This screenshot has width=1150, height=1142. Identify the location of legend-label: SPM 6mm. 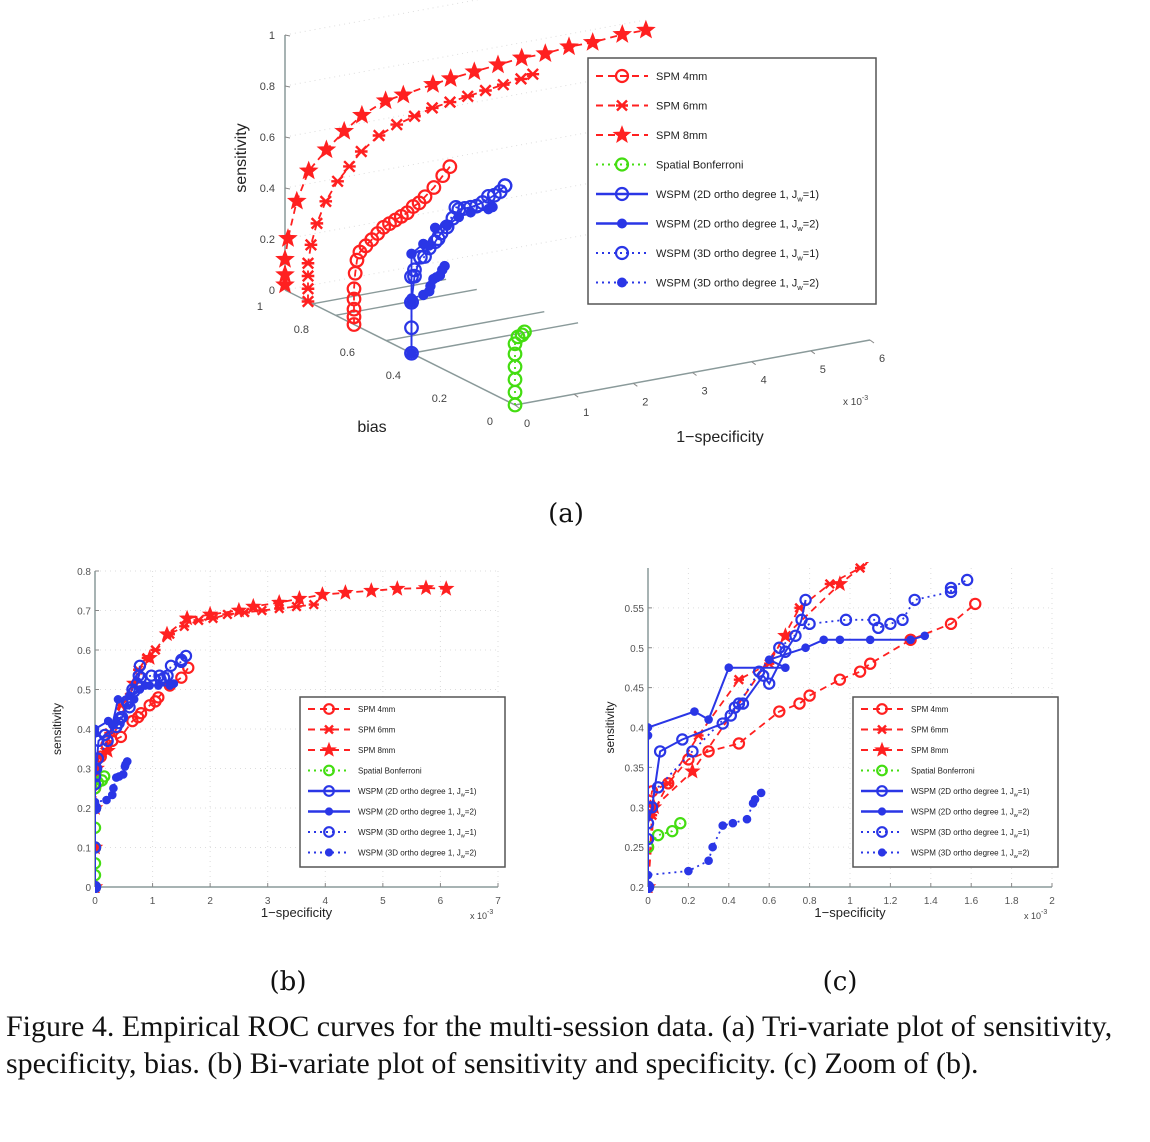
(377, 729).